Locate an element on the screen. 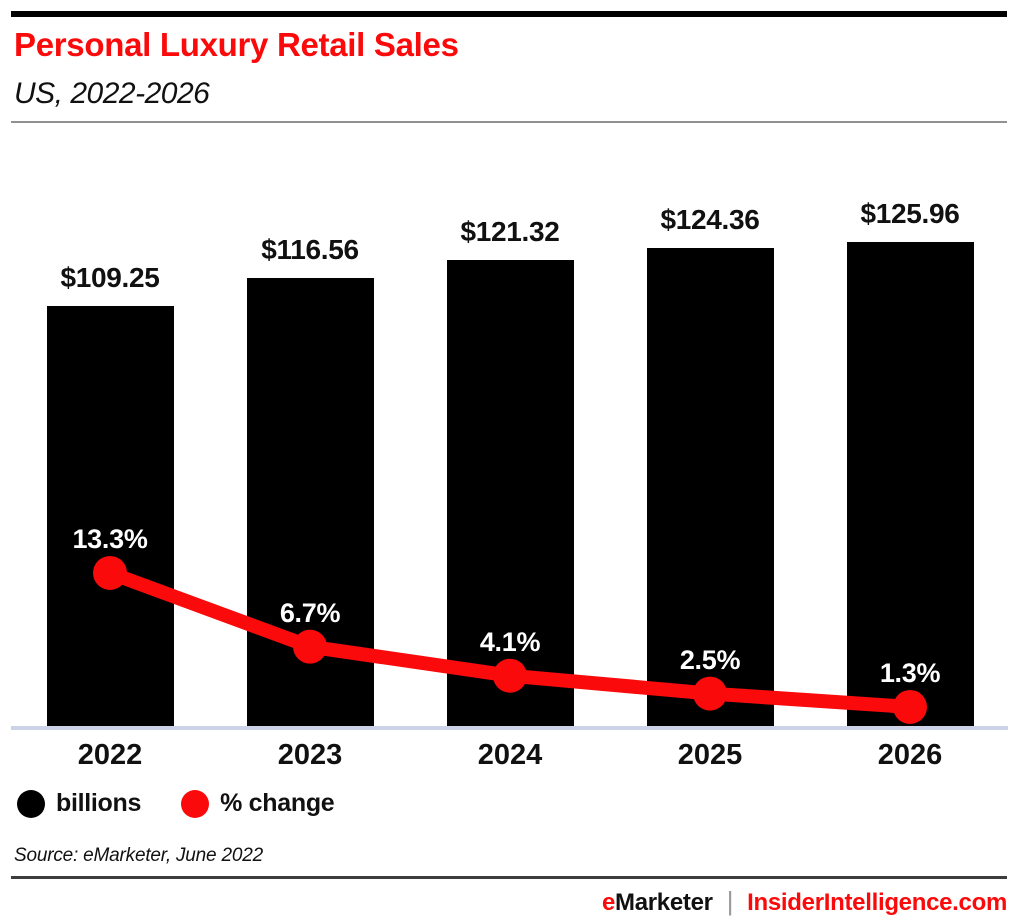 This screenshot has width=1020, height=920. legend-item-billions: billions is located at coordinates (79, 803).